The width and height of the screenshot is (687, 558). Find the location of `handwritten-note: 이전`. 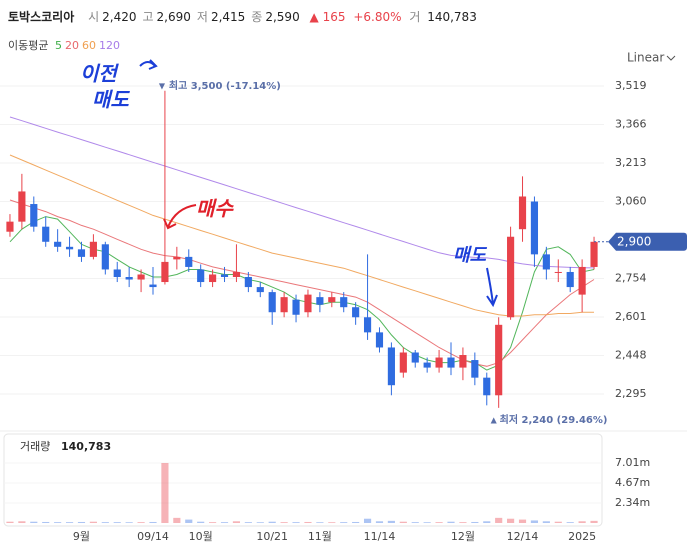

handwritten-note: 이전 is located at coordinates (99, 74).